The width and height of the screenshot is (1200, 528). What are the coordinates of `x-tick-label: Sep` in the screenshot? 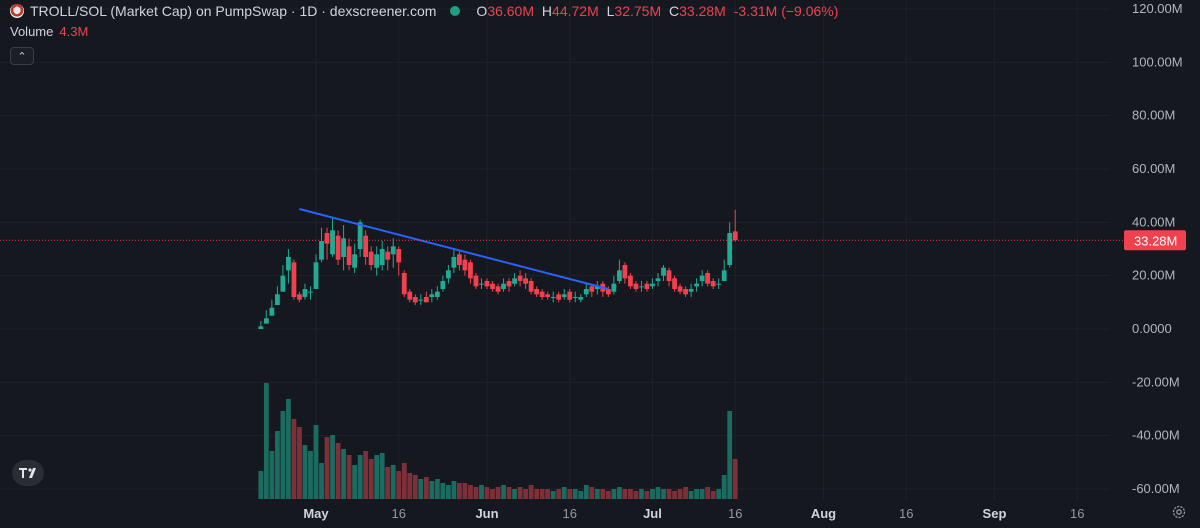 It's located at (995, 513).